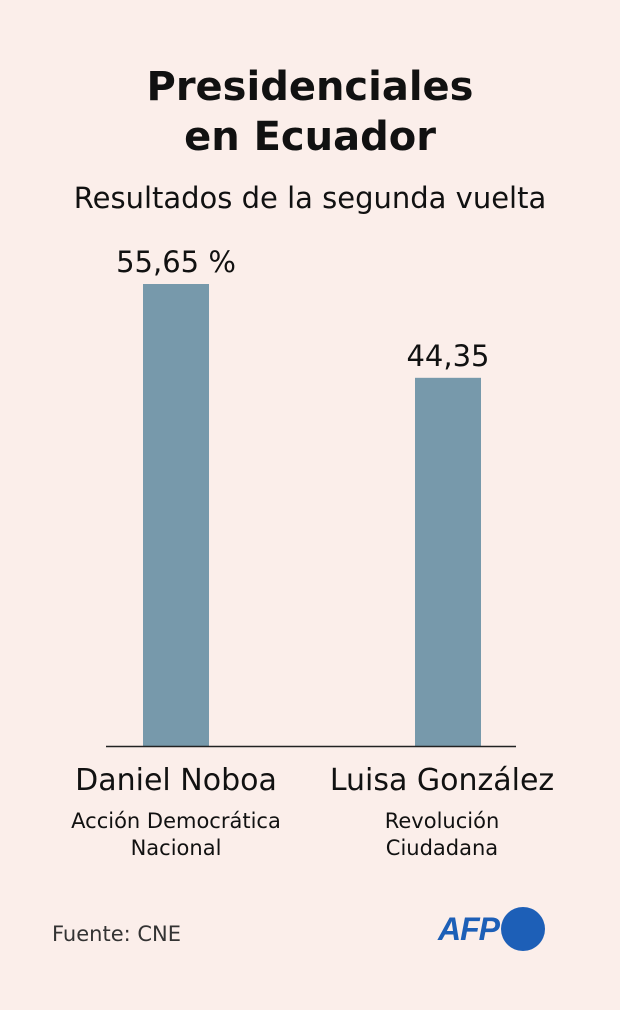  What do you see at coordinates (176, 848) in the screenshot?
I see `party-line-2: Nacional` at bounding box center [176, 848].